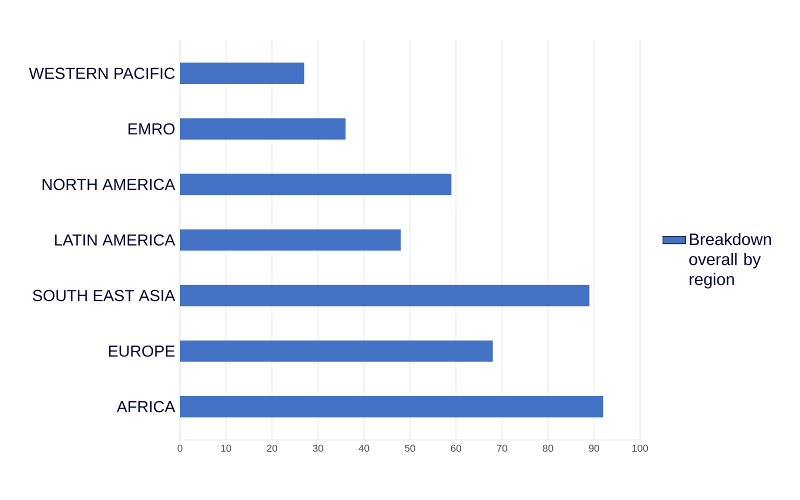 The image size is (800, 500). What do you see at coordinates (364, 448) in the screenshot?
I see `x-tick-label: 40` at bounding box center [364, 448].